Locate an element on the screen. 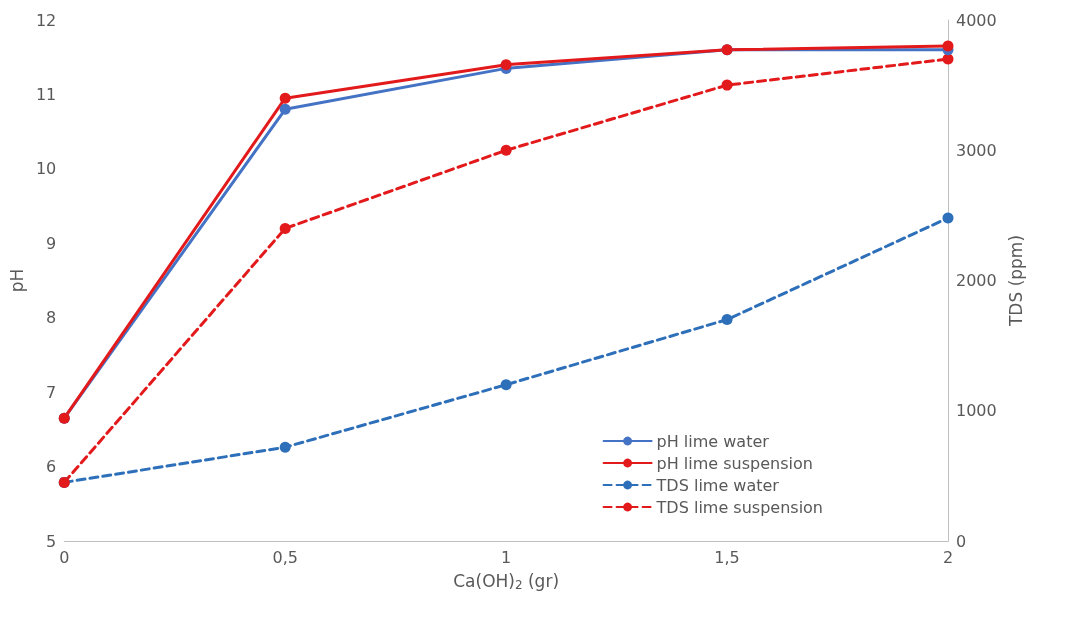 This screenshot has width=1068, height=620. x-tick-label: 1 is located at coordinates (506, 557).